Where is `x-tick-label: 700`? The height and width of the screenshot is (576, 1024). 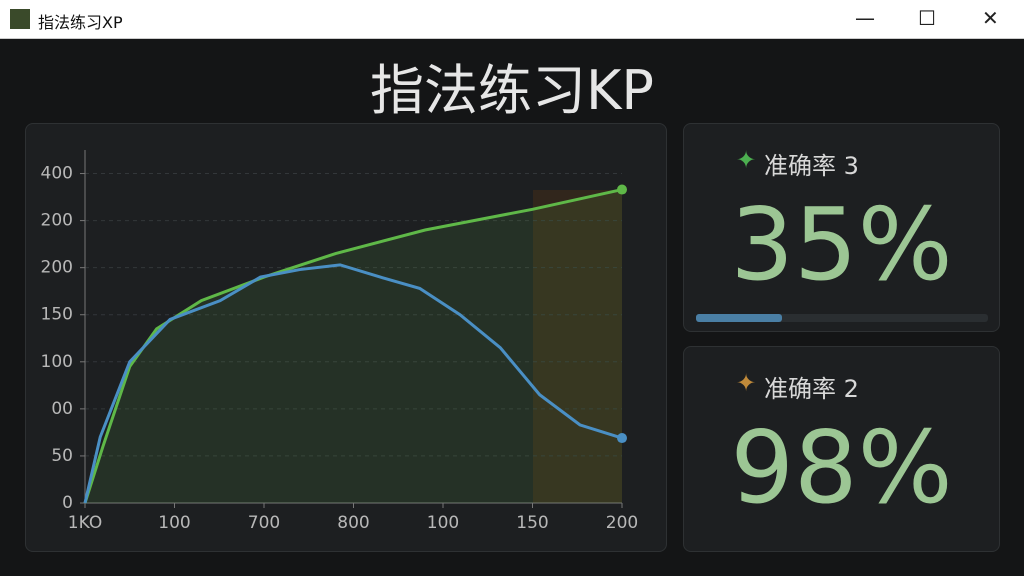 x-tick-label: 700 is located at coordinates (264, 523).